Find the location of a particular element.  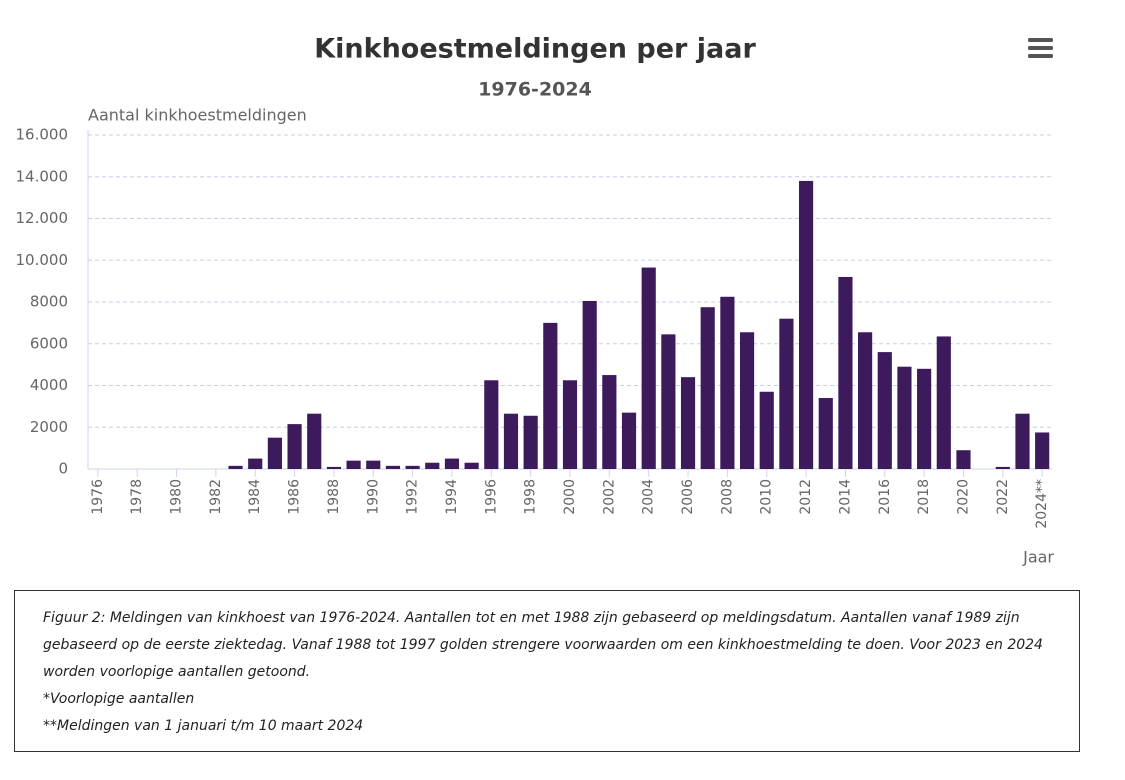

y-tick-label: 16.000 is located at coordinates (42, 135).